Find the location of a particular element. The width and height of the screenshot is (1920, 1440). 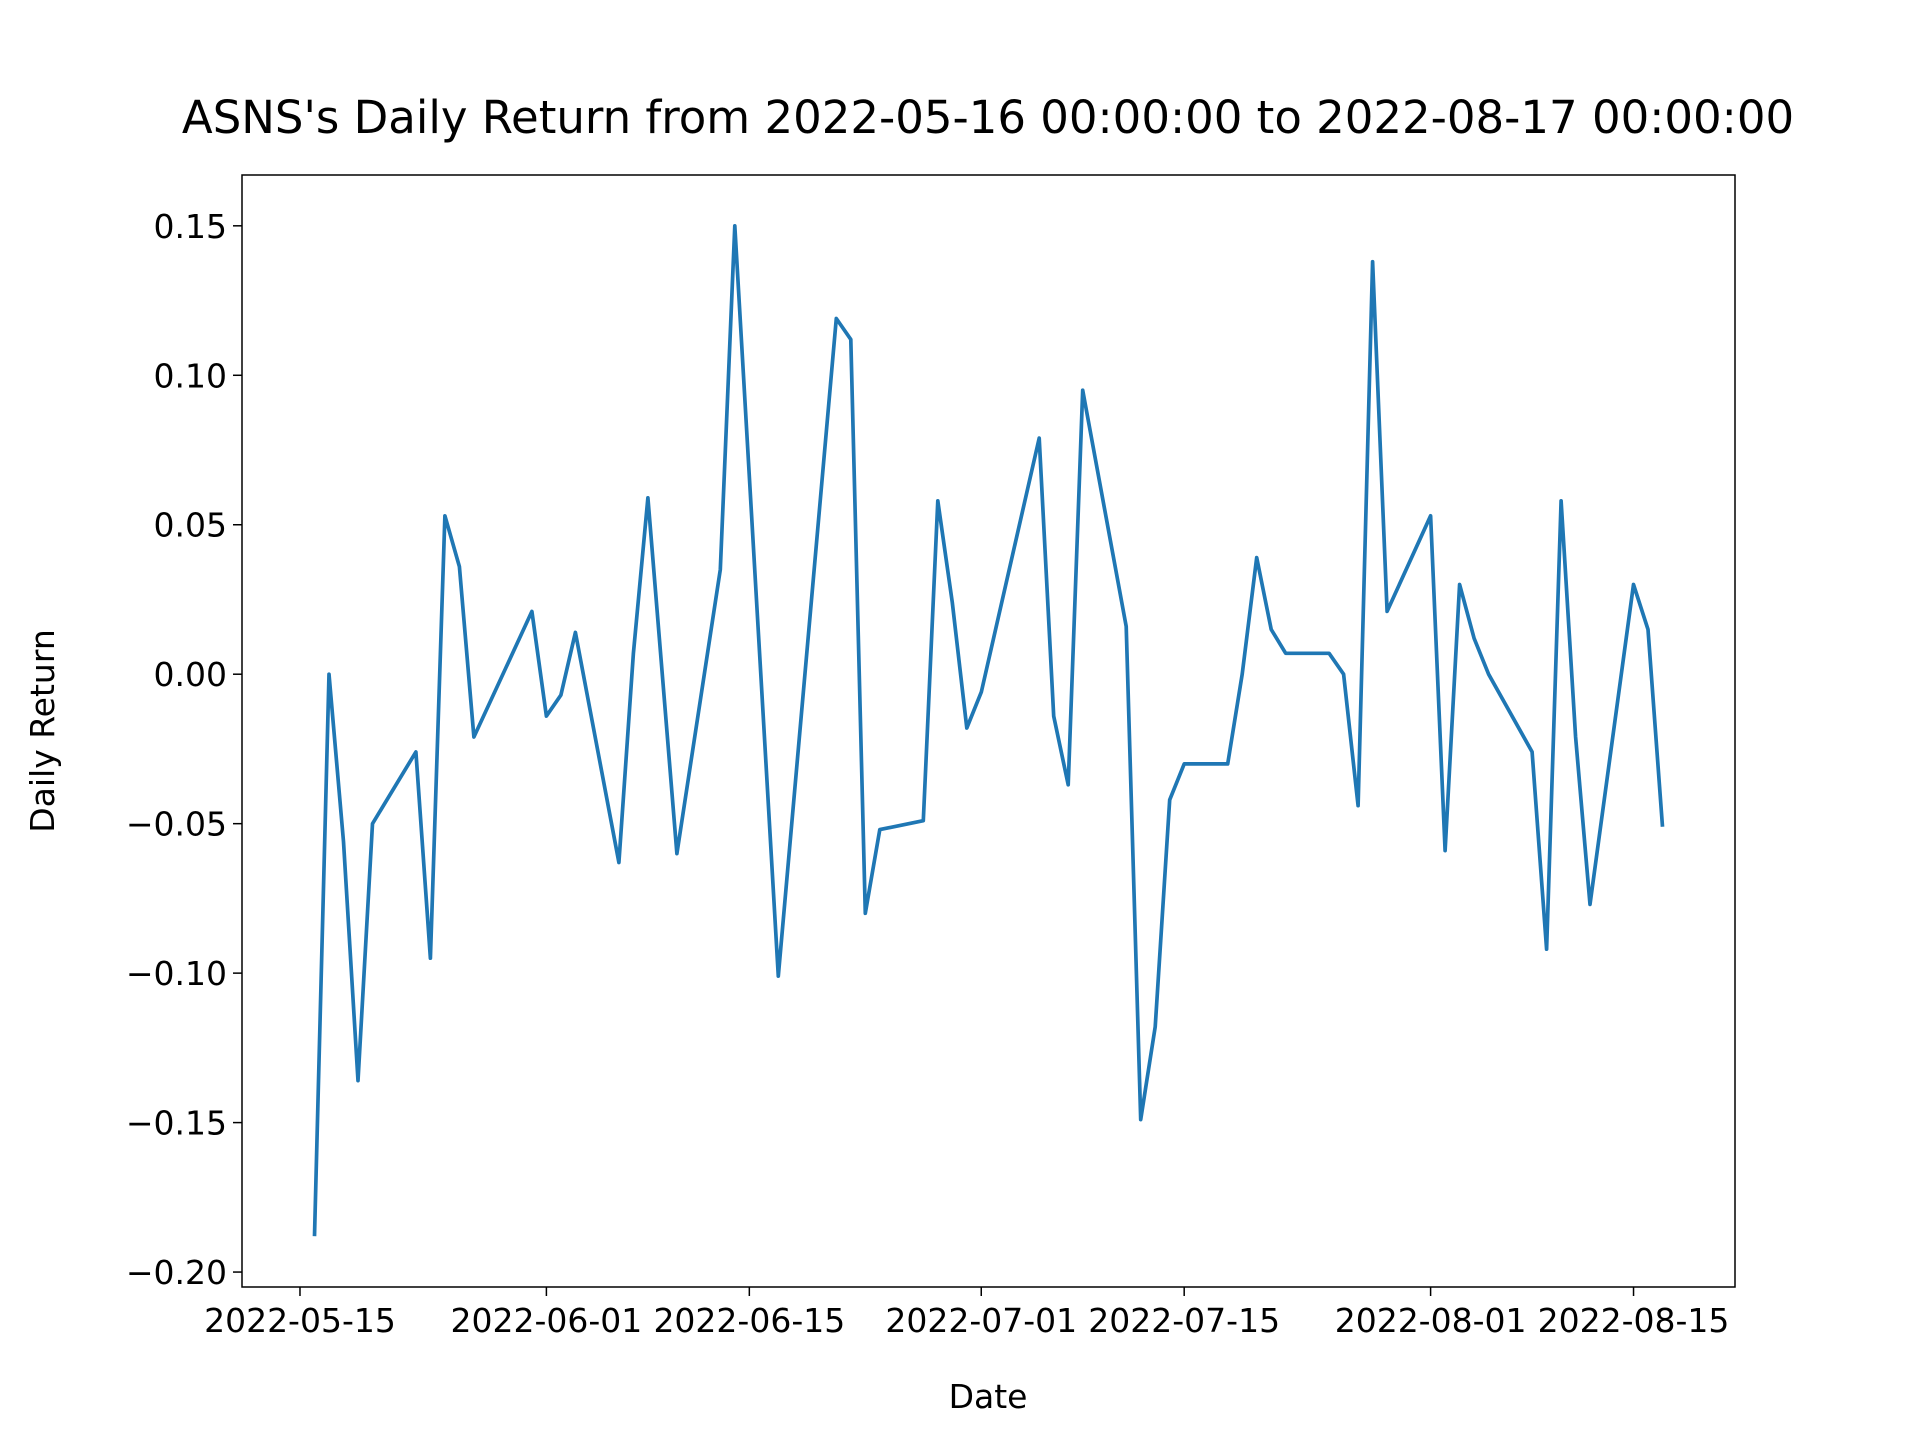

y-tick-label: −0.10 is located at coordinates (176, 973).